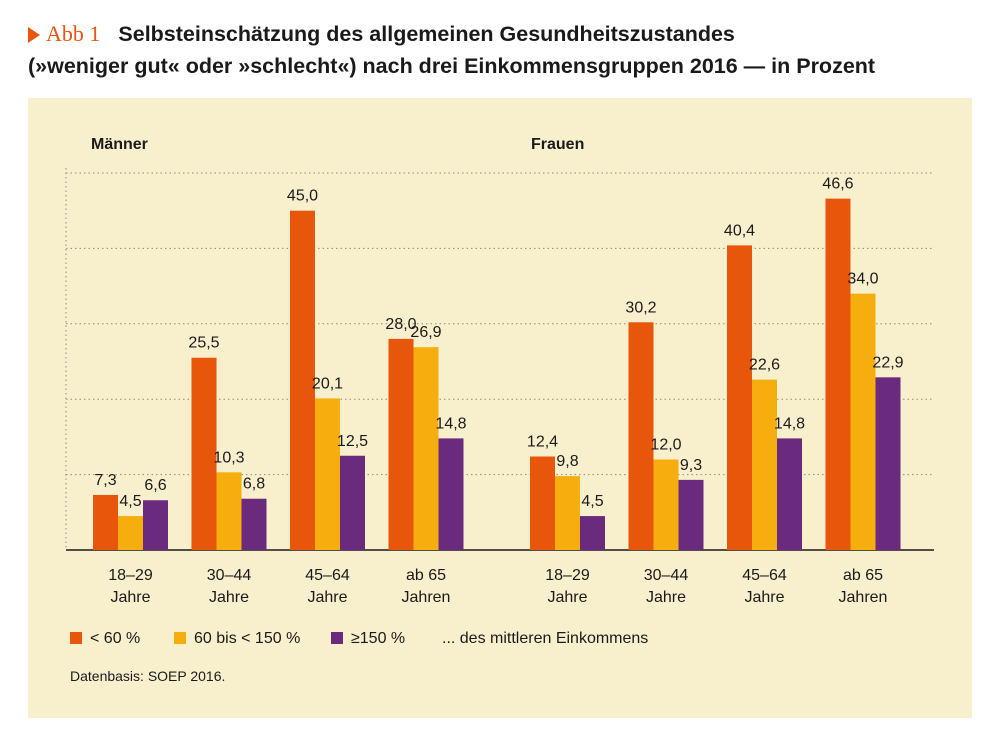 This screenshot has width=999, height=746. What do you see at coordinates (254, 484) in the screenshot?
I see `data-label: 6,8` at bounding box center [254, 484].